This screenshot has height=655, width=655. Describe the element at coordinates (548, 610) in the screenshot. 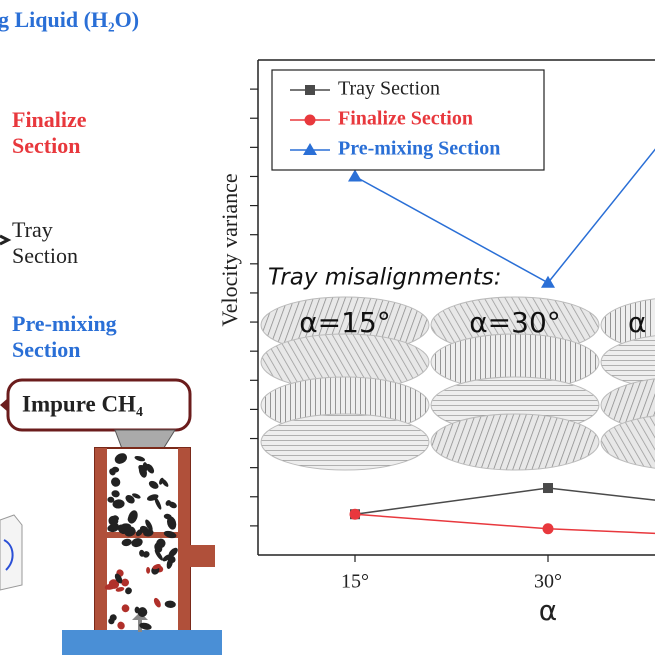

I see `x-axis-label: α` at that location.